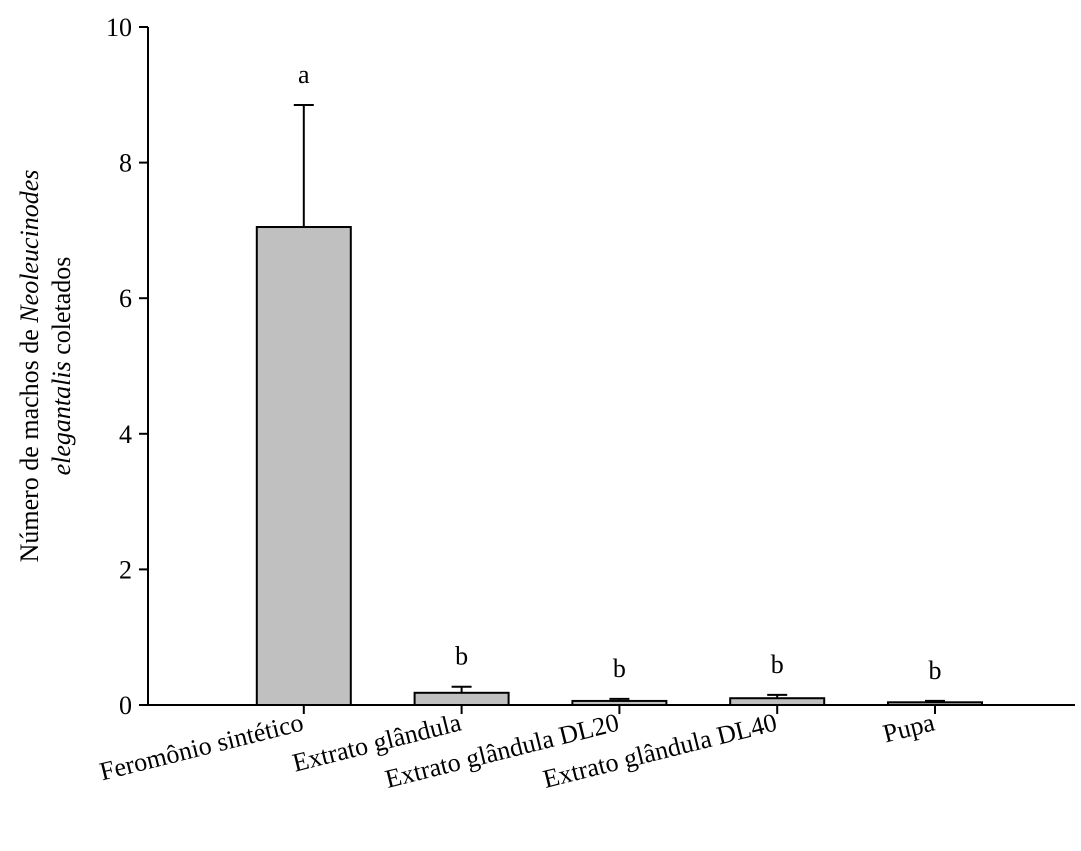 Image resolution: width=1081 pixels, height=851 pixels. Describe the element at coordinates (61, 309) in the screenshot. I see `y-axis-label-suffix: coletados` at that location.